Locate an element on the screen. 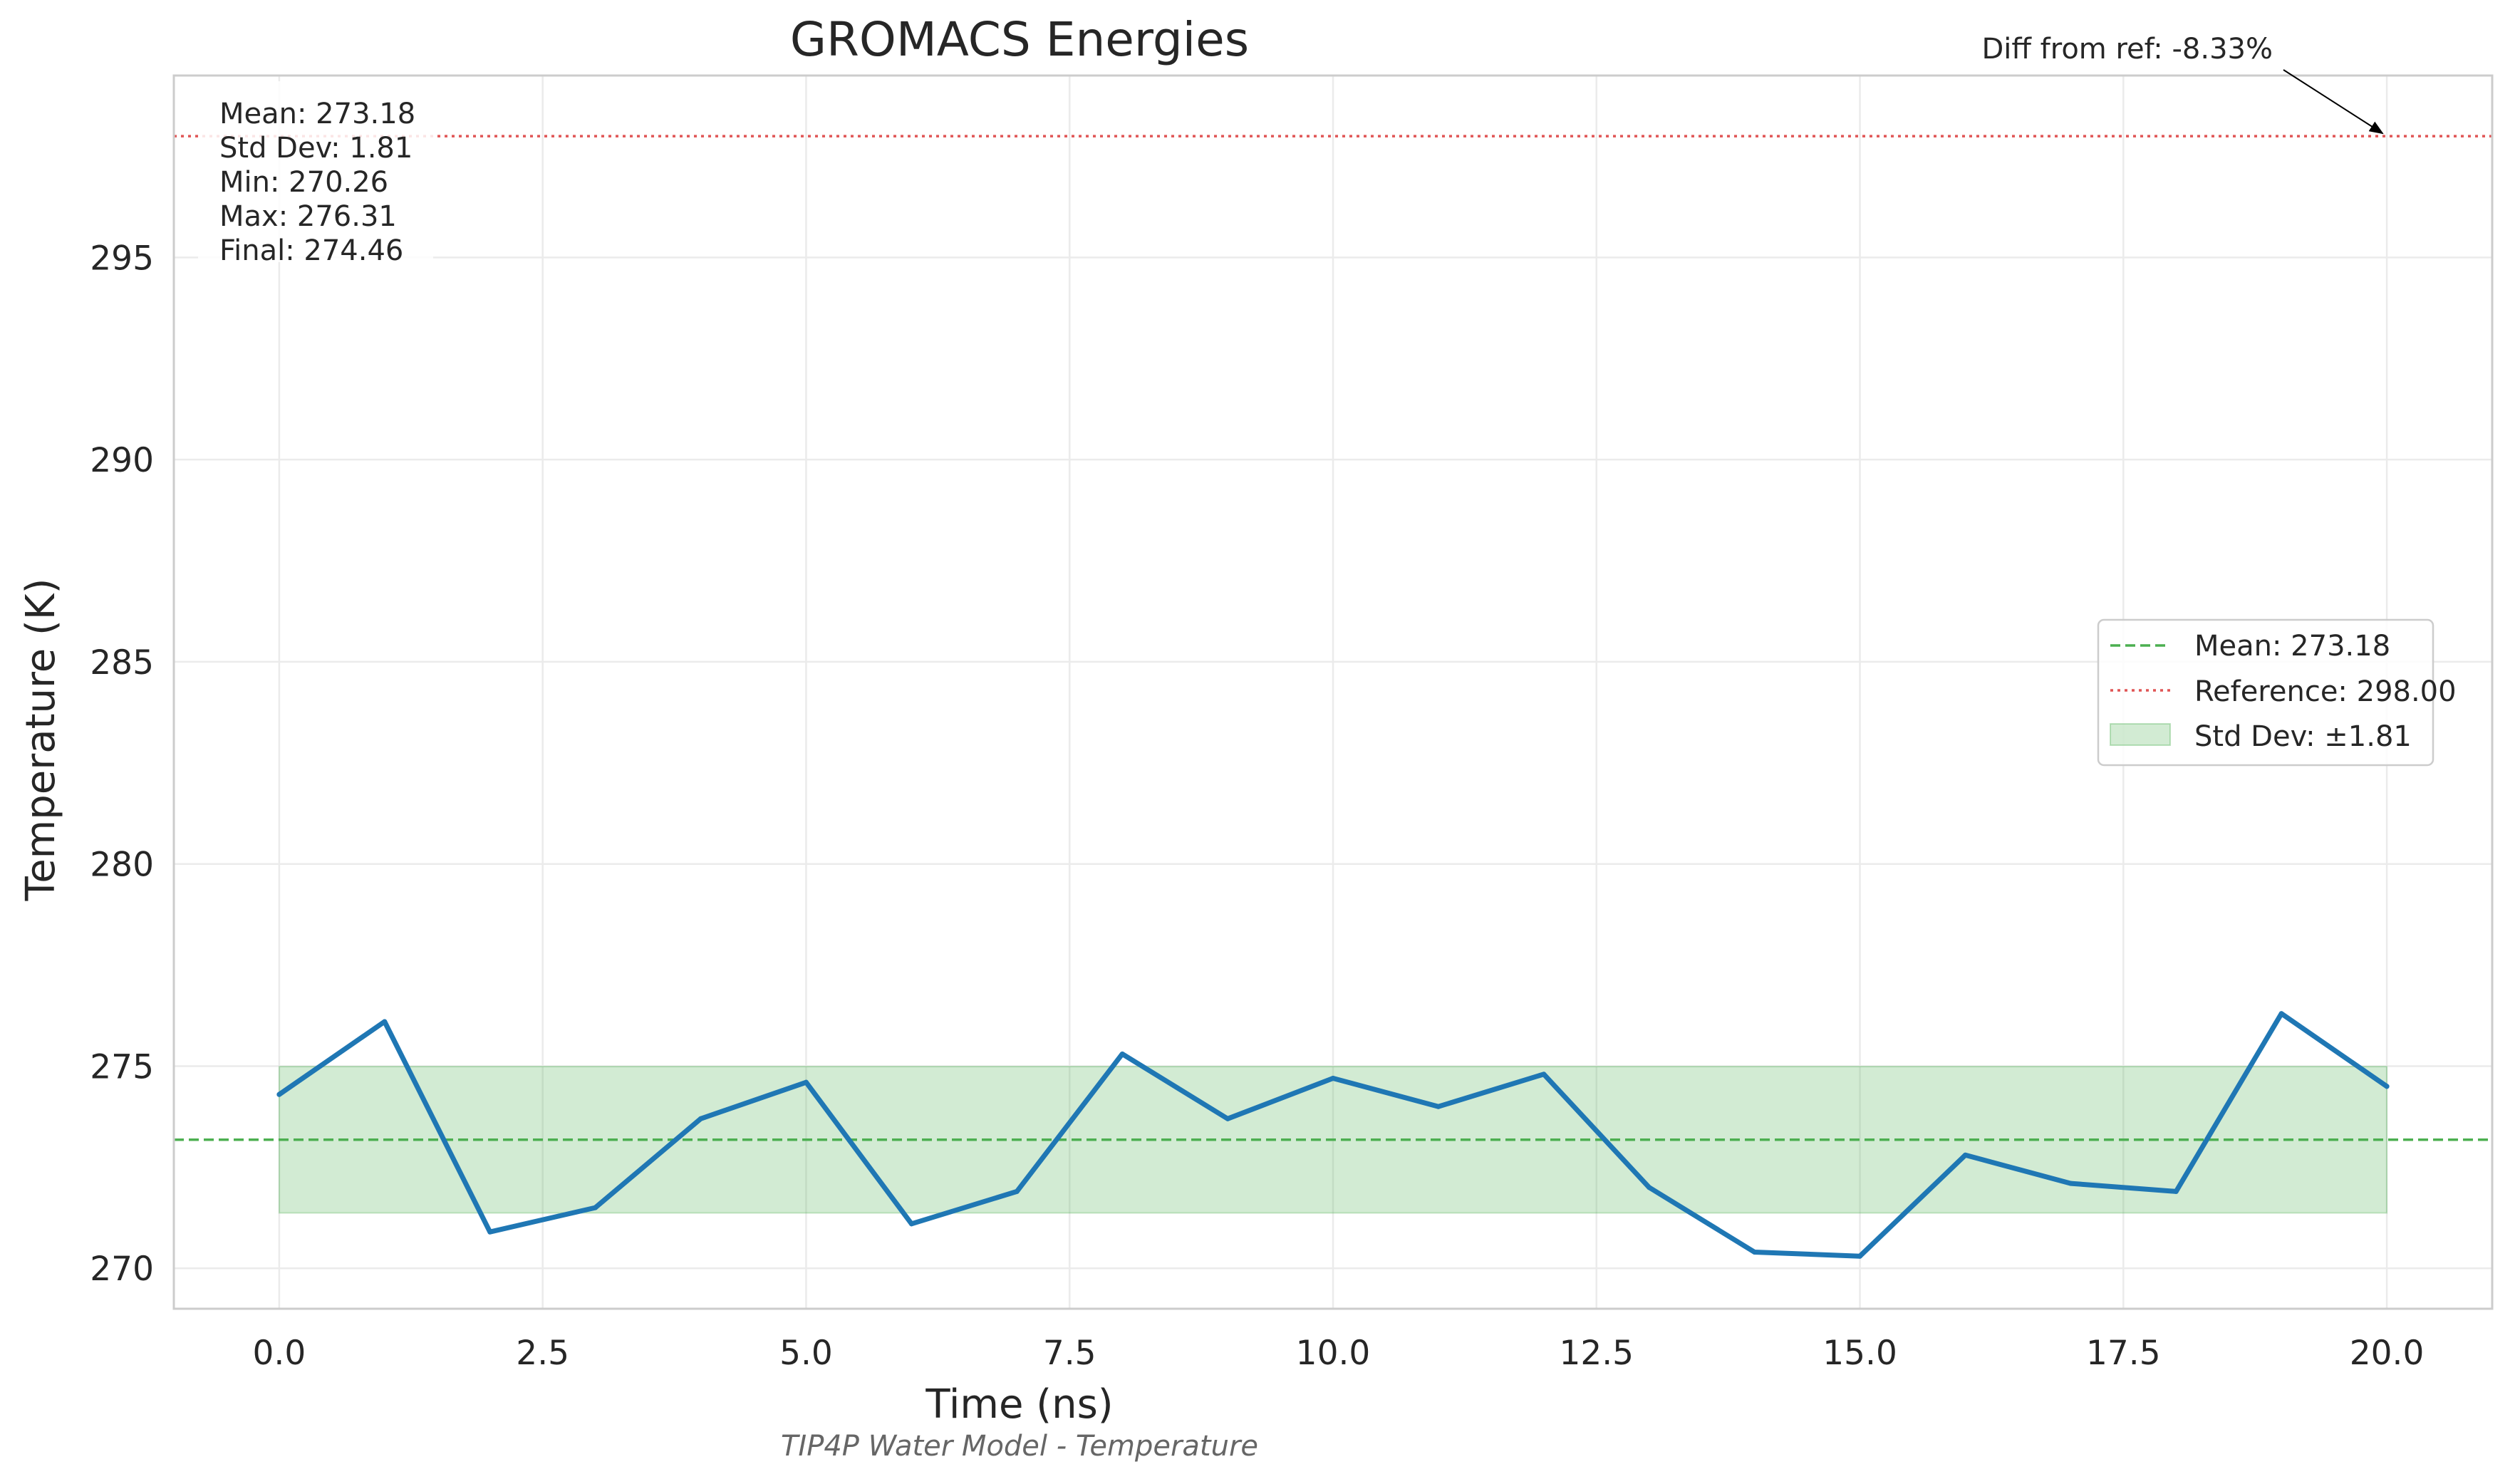 The width and height of the screenshot is (2515, 1484). y-tick-label: 280 is located at coordinates (122, 865).